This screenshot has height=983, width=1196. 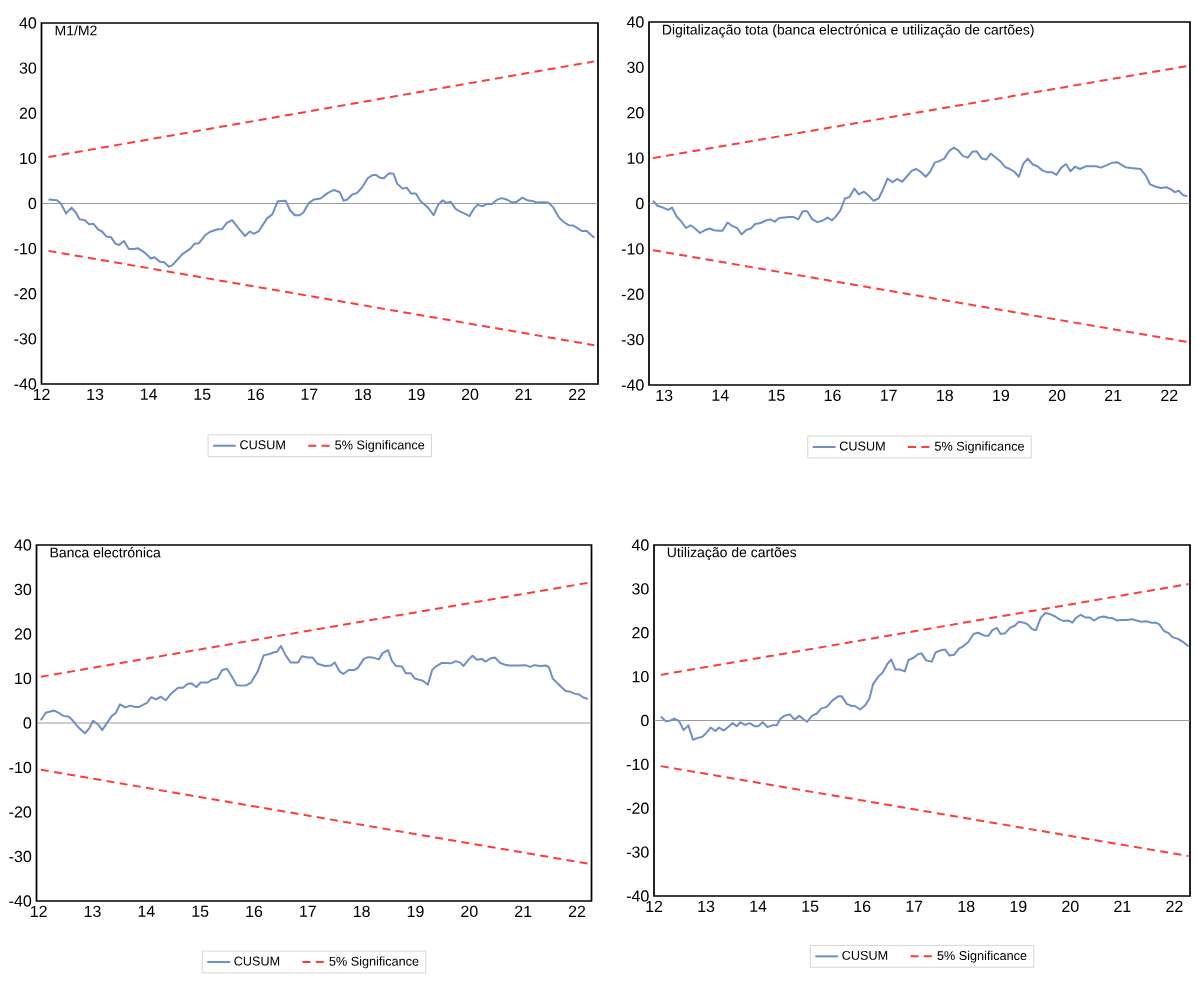 I want to click on chart-title: Banca electrónica, so click(x=105, y=552).